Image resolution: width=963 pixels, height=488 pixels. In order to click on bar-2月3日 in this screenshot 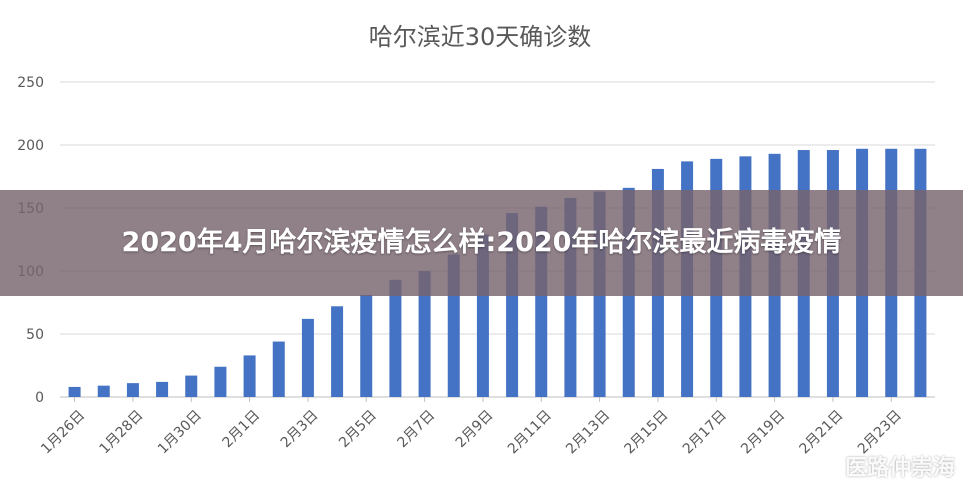, I will do `click(307, 357)`.